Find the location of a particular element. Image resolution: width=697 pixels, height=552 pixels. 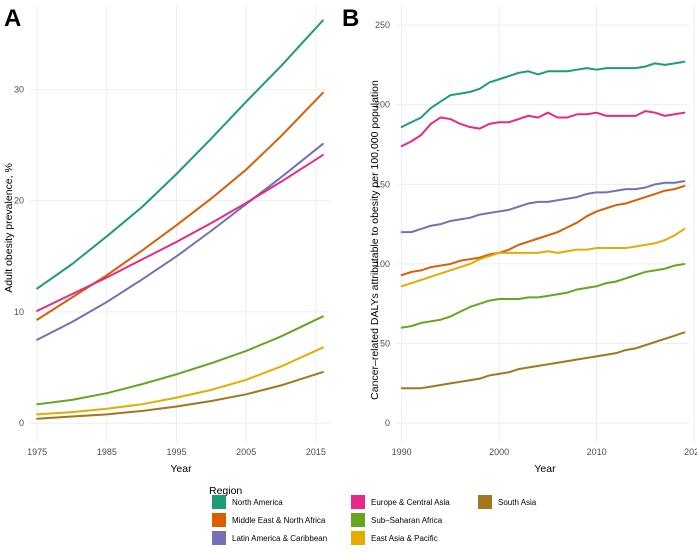

x-tick-label: 2000 is located at coordinates (499, 452).